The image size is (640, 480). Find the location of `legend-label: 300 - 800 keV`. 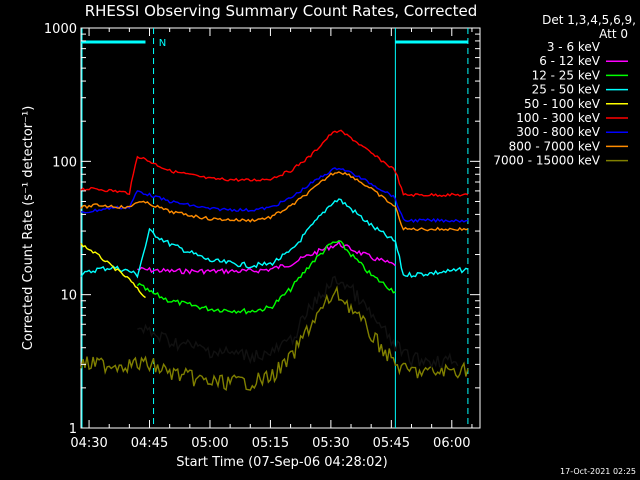

legend-label: 300 - 800 keV is located at coordinates (558, 132).